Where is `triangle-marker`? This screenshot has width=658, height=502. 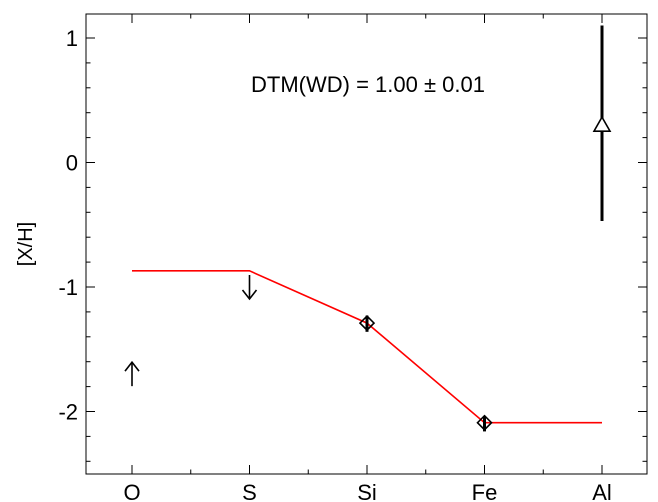 triangle-marker is located at coordinates (602, 123).